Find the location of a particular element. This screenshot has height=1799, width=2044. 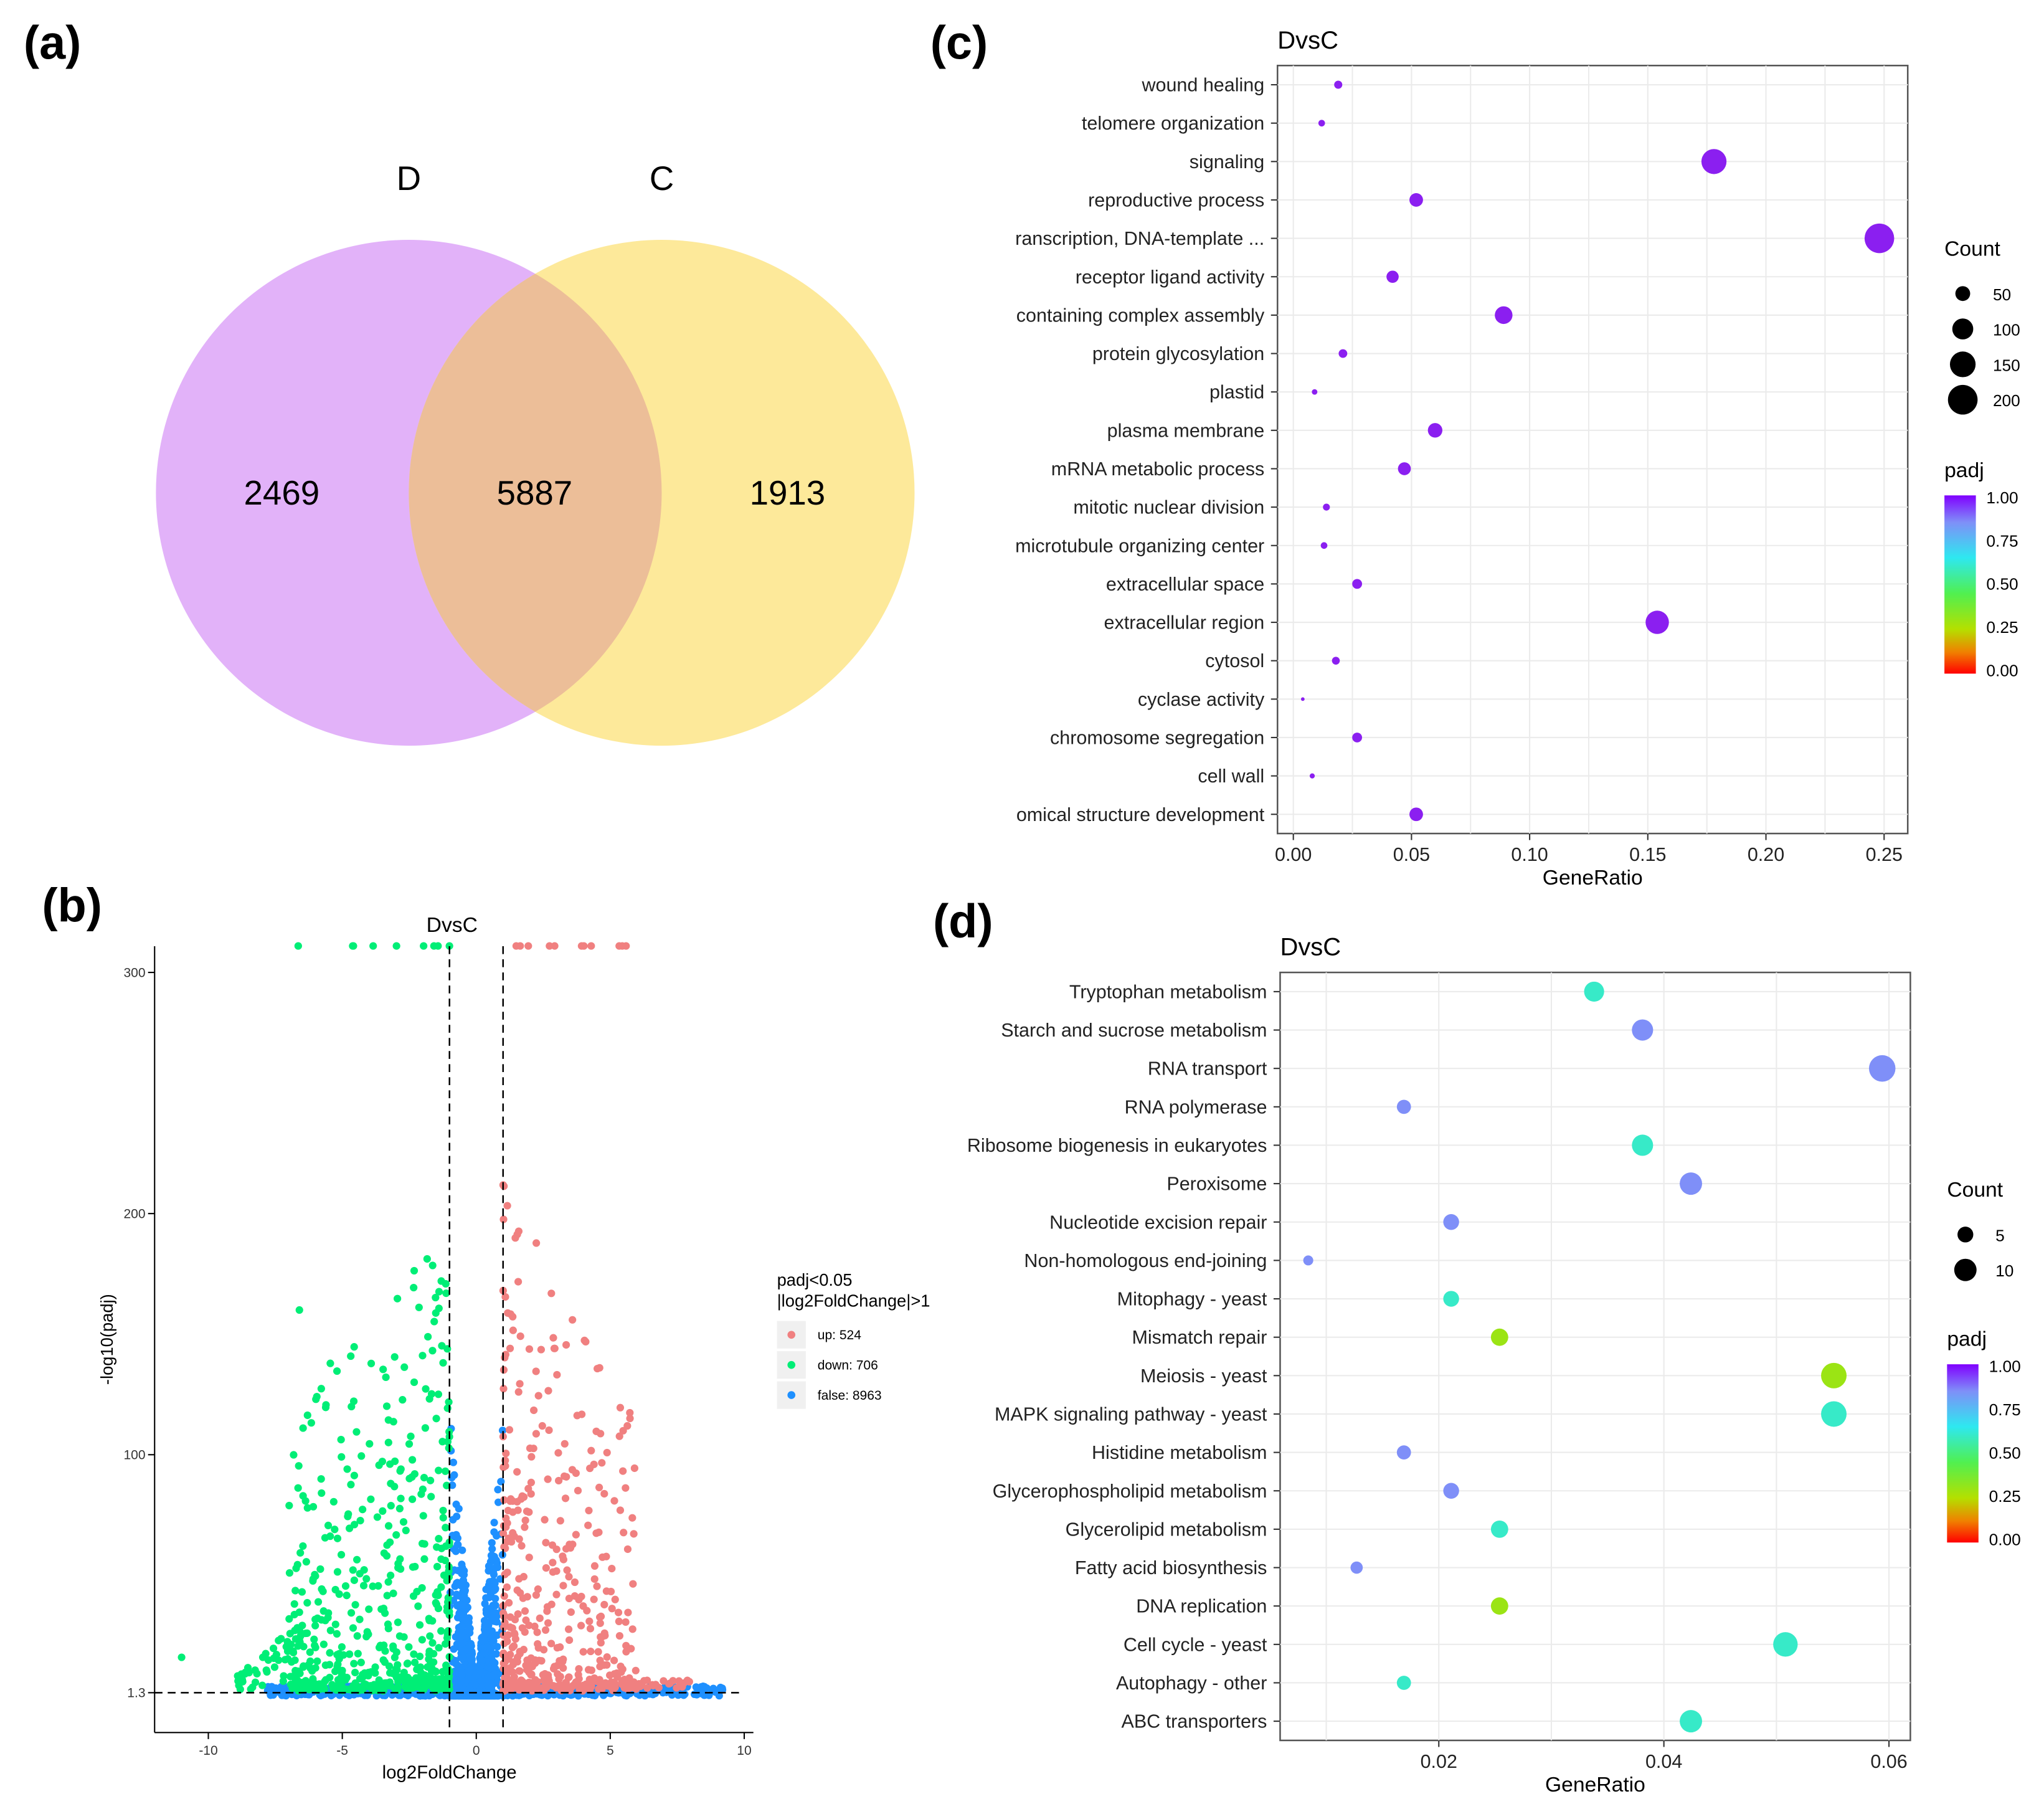

term-label: wound healing is located at coordinates (1202, 85).